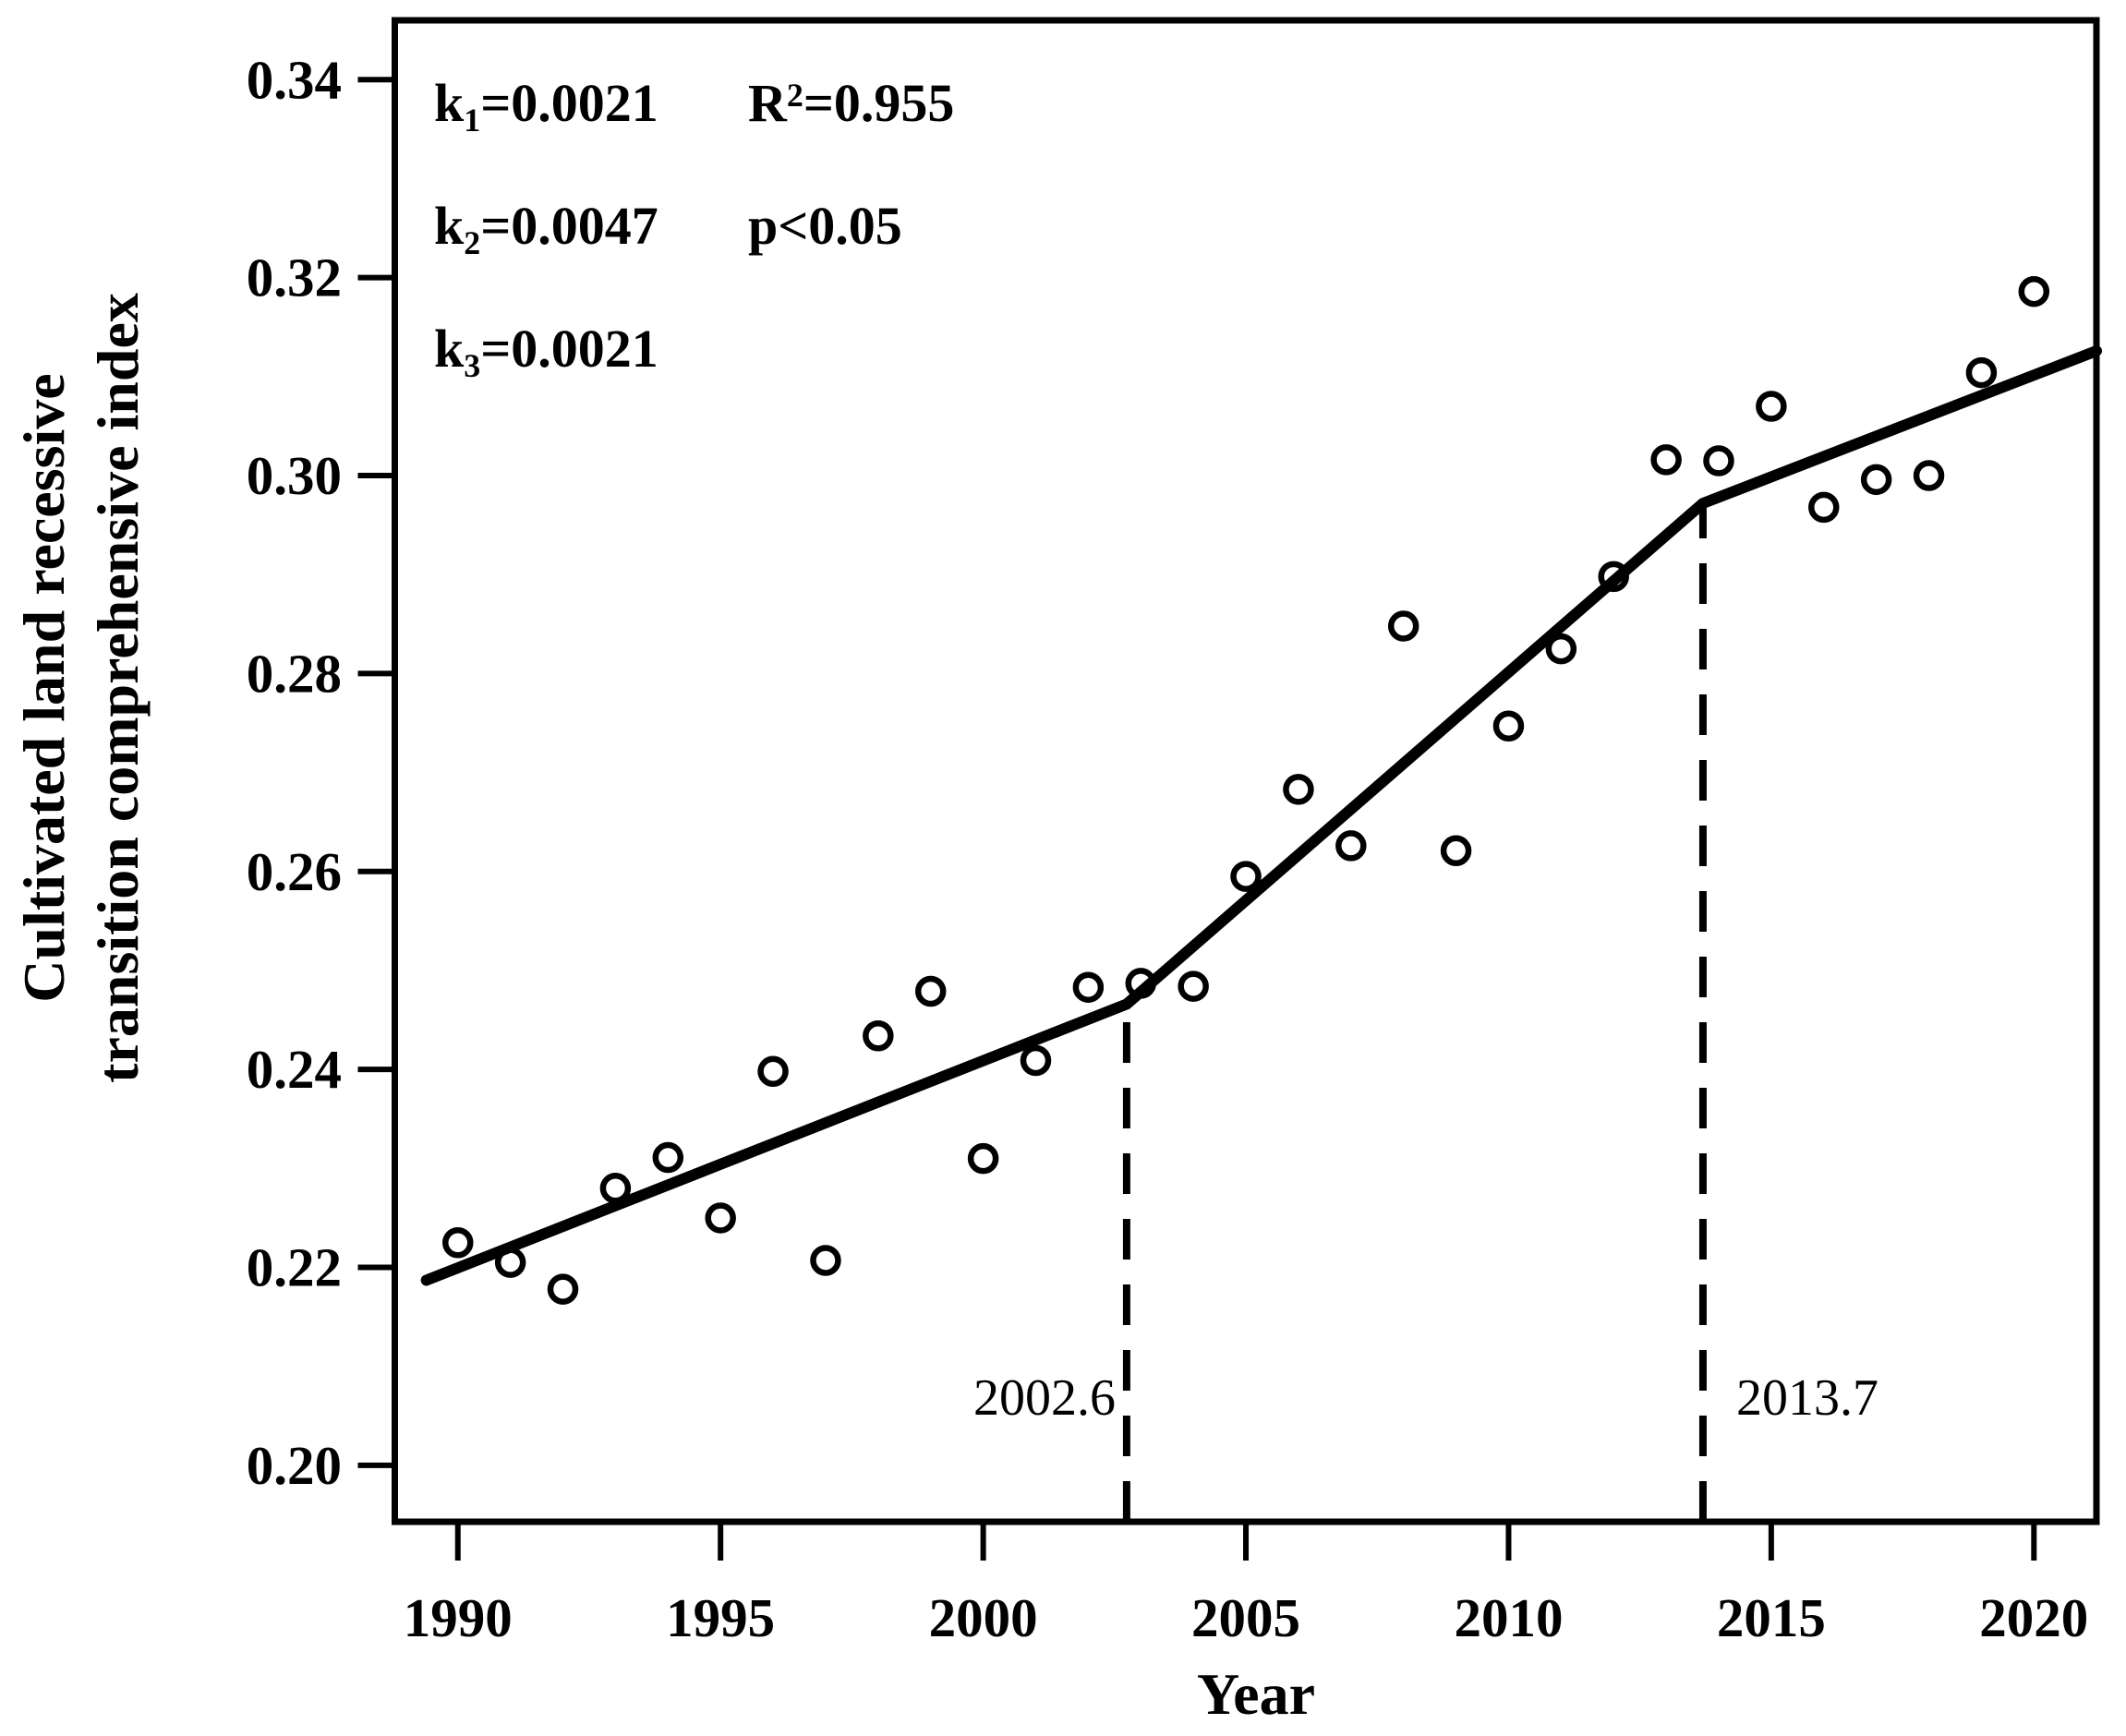  Describe the element at coordinates (294, 674) in the screenshot. I see `y-tick-label: 0.28` at that location.